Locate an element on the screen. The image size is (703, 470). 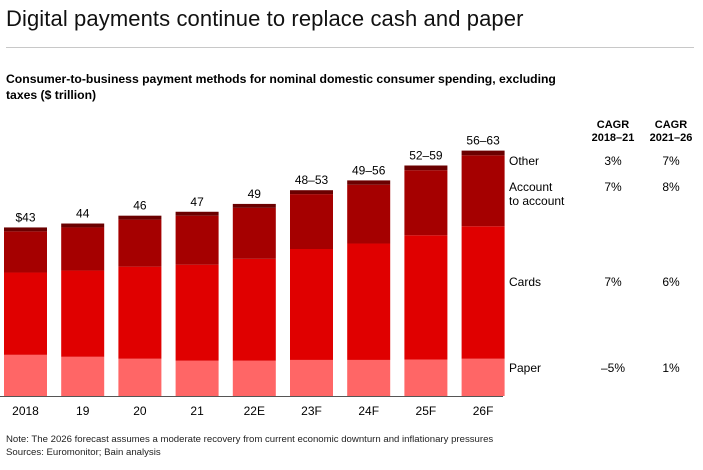
cagr-account-a: 7% is located at coordinates (613, 187).